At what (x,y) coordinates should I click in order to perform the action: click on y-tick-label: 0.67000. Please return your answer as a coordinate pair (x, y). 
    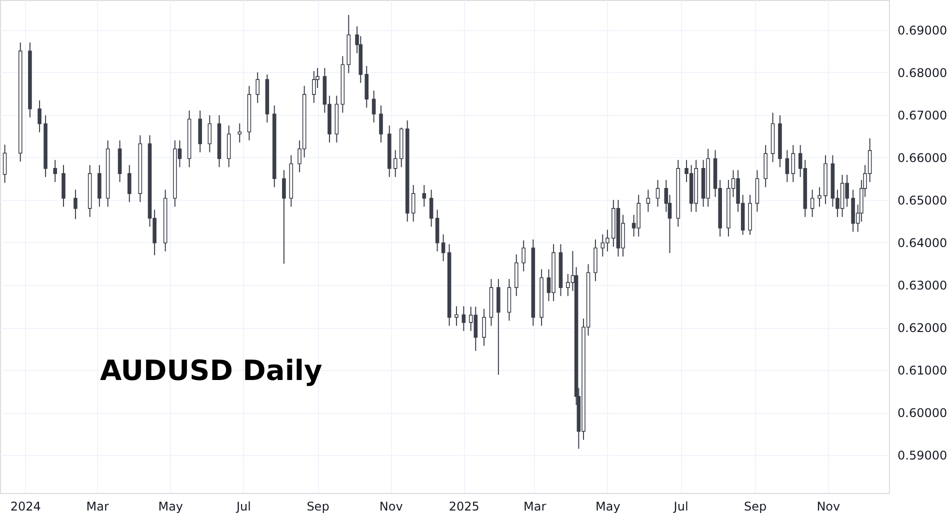
    Looking at the image, I should click on (923, 115).